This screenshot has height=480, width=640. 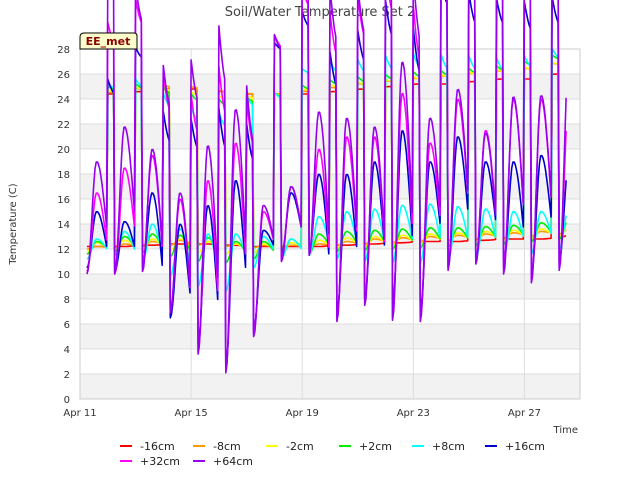 What do you see at coordinates (413, 413) in the screenshot?
I see `x-tick-label: Apr 23` at bounding box center [413, 413].